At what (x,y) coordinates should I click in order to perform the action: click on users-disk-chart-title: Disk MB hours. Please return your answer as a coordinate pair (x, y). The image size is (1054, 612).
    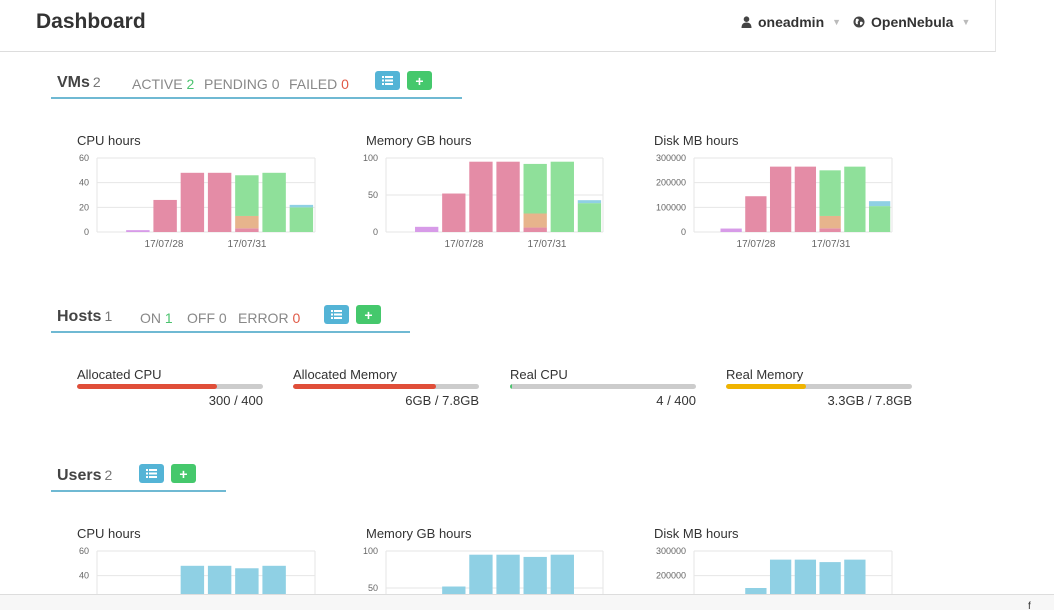
    Looking at the image, I should click on (696, 533).